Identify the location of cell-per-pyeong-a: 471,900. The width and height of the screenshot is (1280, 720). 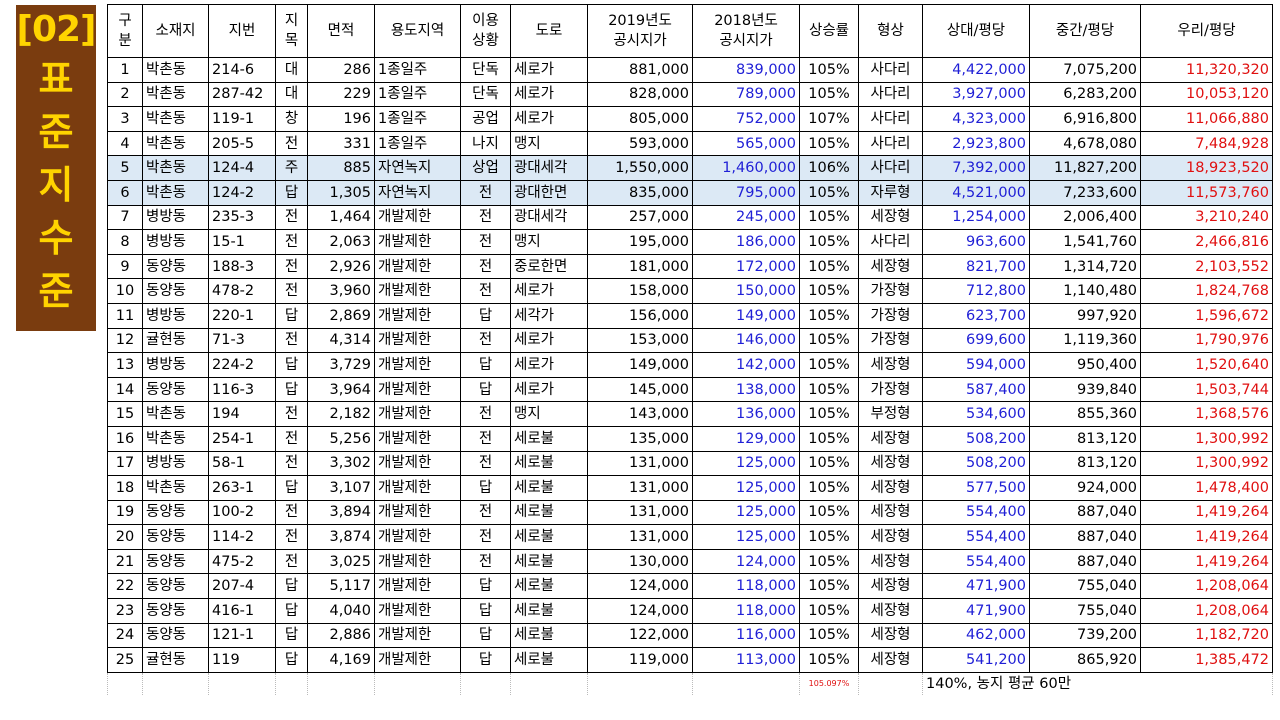
(976, 586).